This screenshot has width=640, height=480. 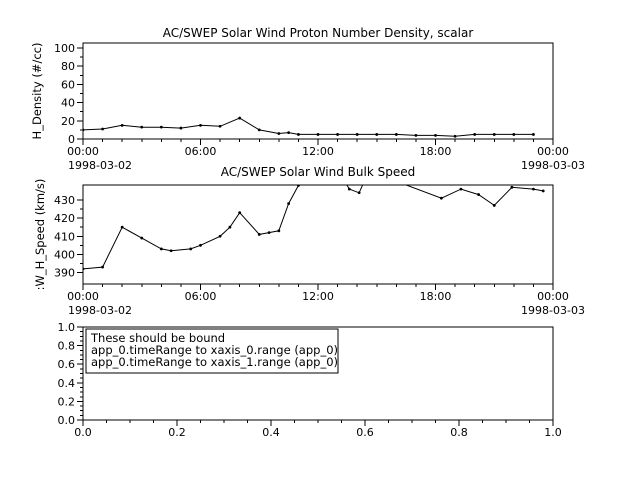 I want to click on density-y-tick-label: 80, so click(x=68, y=66).